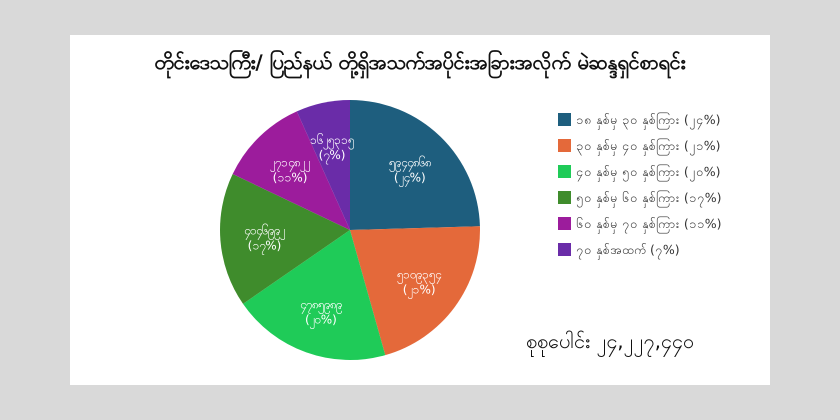  What do you see at coordinates (420, 62) in the screenshot?
I see `title: တိုင်းဒေသကြီး/ ပြည်နယ် တို့ရှိအသက်အပိုင်းအခြားအလိုက် မဲဆန္ဒရှင်စာရင်း` at bounding box center [420, 62].